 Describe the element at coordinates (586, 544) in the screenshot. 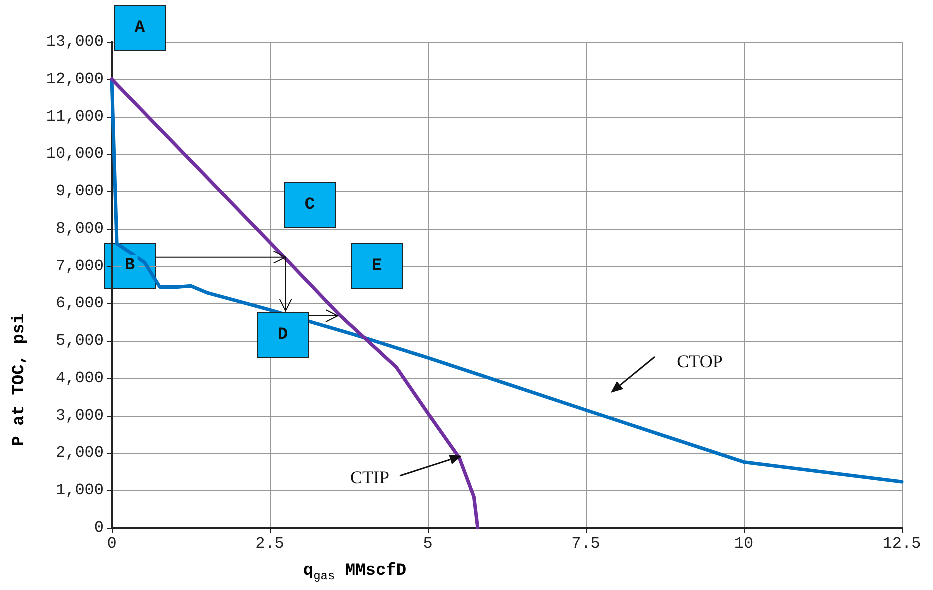

I see `x-tick-label: 7.5` at that location.